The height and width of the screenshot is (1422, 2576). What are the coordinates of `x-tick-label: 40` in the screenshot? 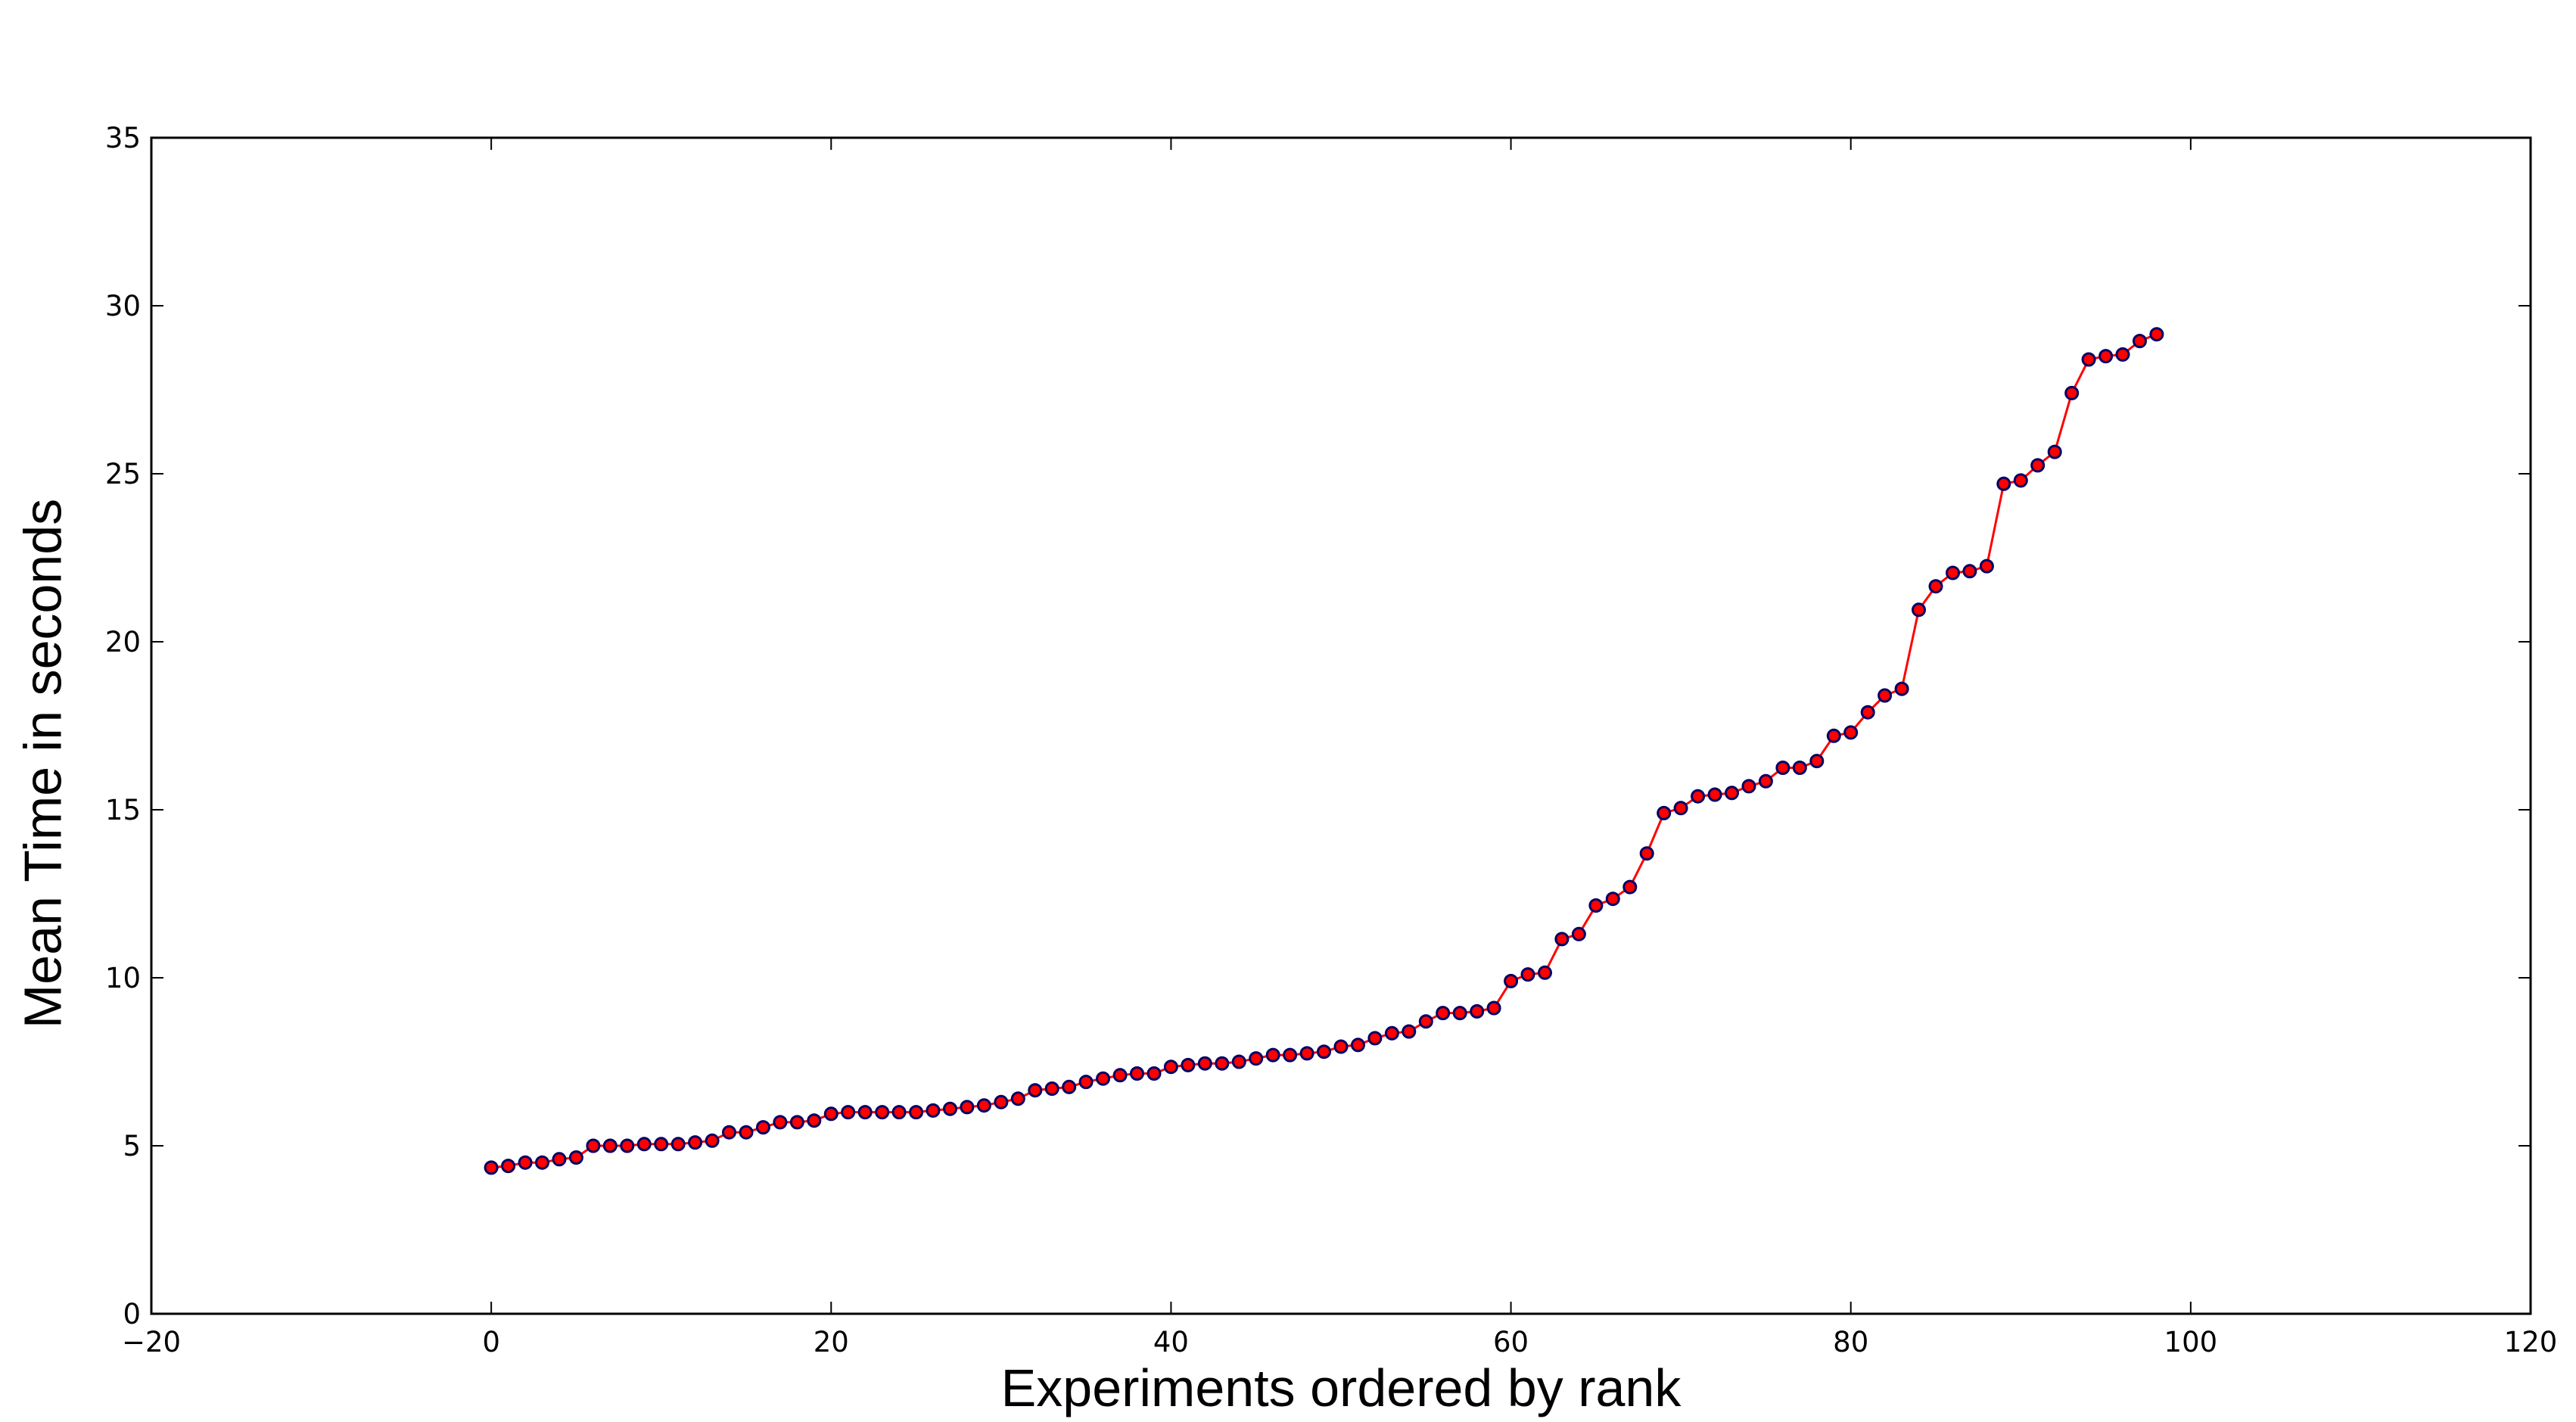 It's located at (1171, 1342).